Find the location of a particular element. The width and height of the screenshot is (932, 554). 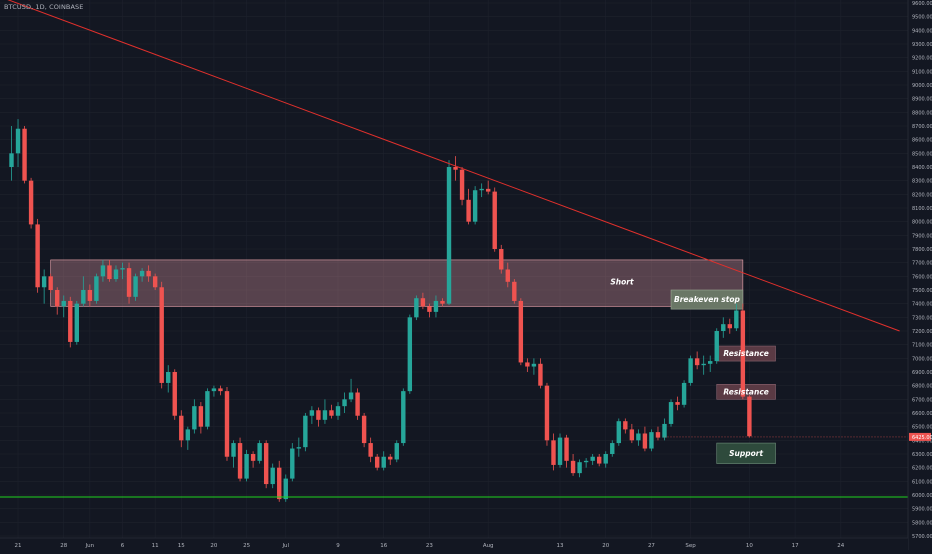

time-tick-label: Jun is located at coordinates (90, 546).